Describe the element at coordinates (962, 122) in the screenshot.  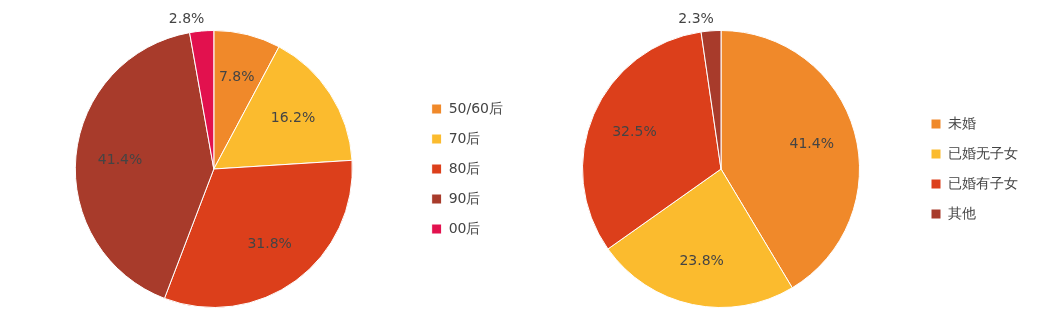
I see `legend-label: 未婚` at that location.